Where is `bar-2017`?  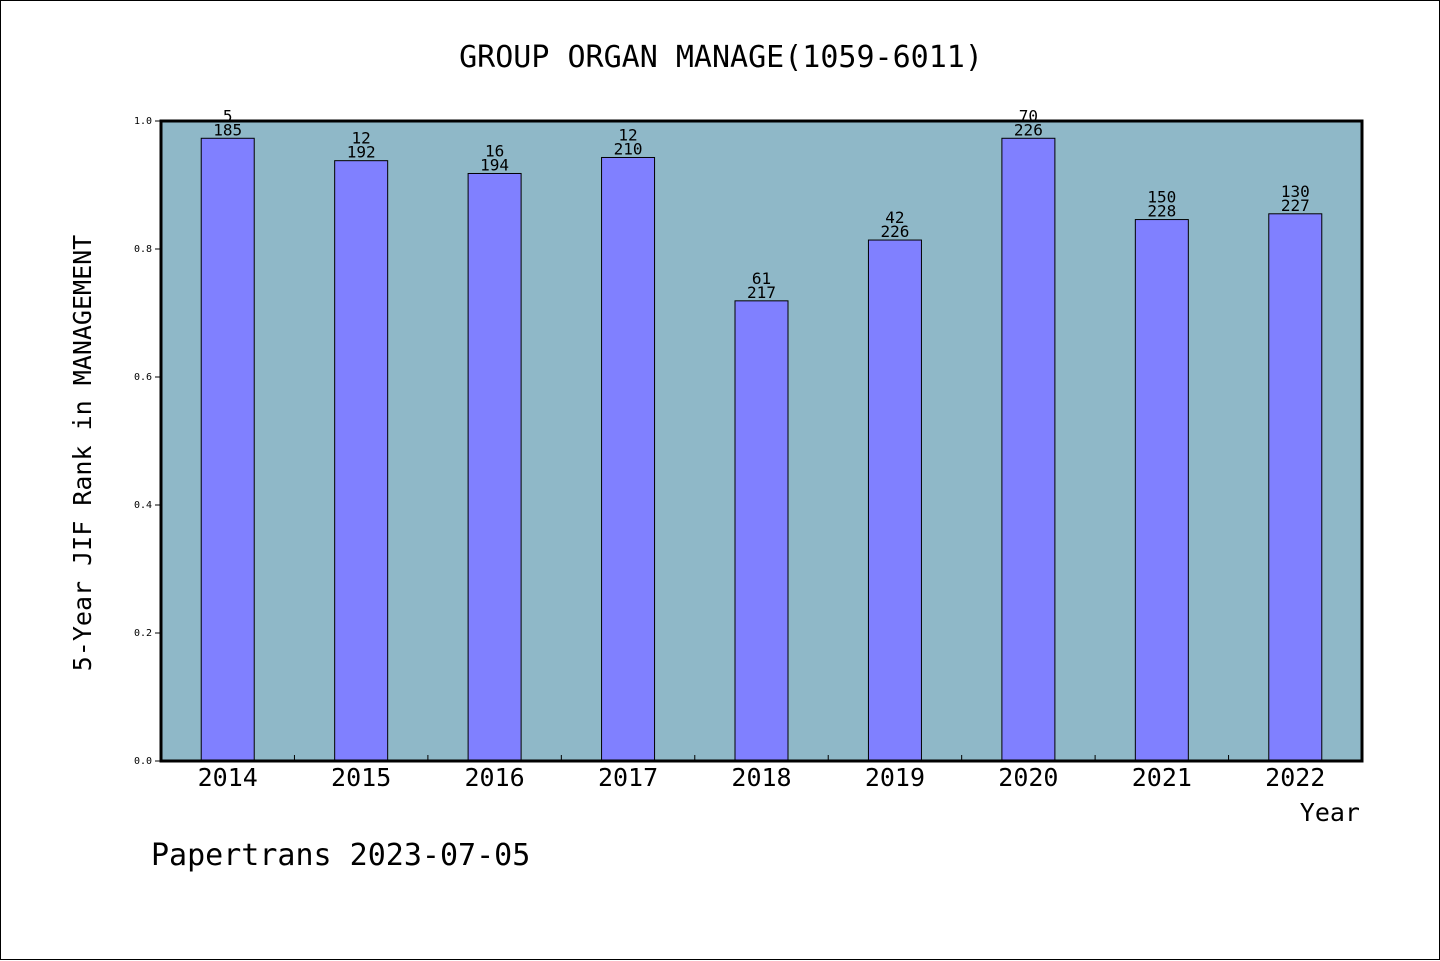 bar-2017 is located at coordinates (628, 459).